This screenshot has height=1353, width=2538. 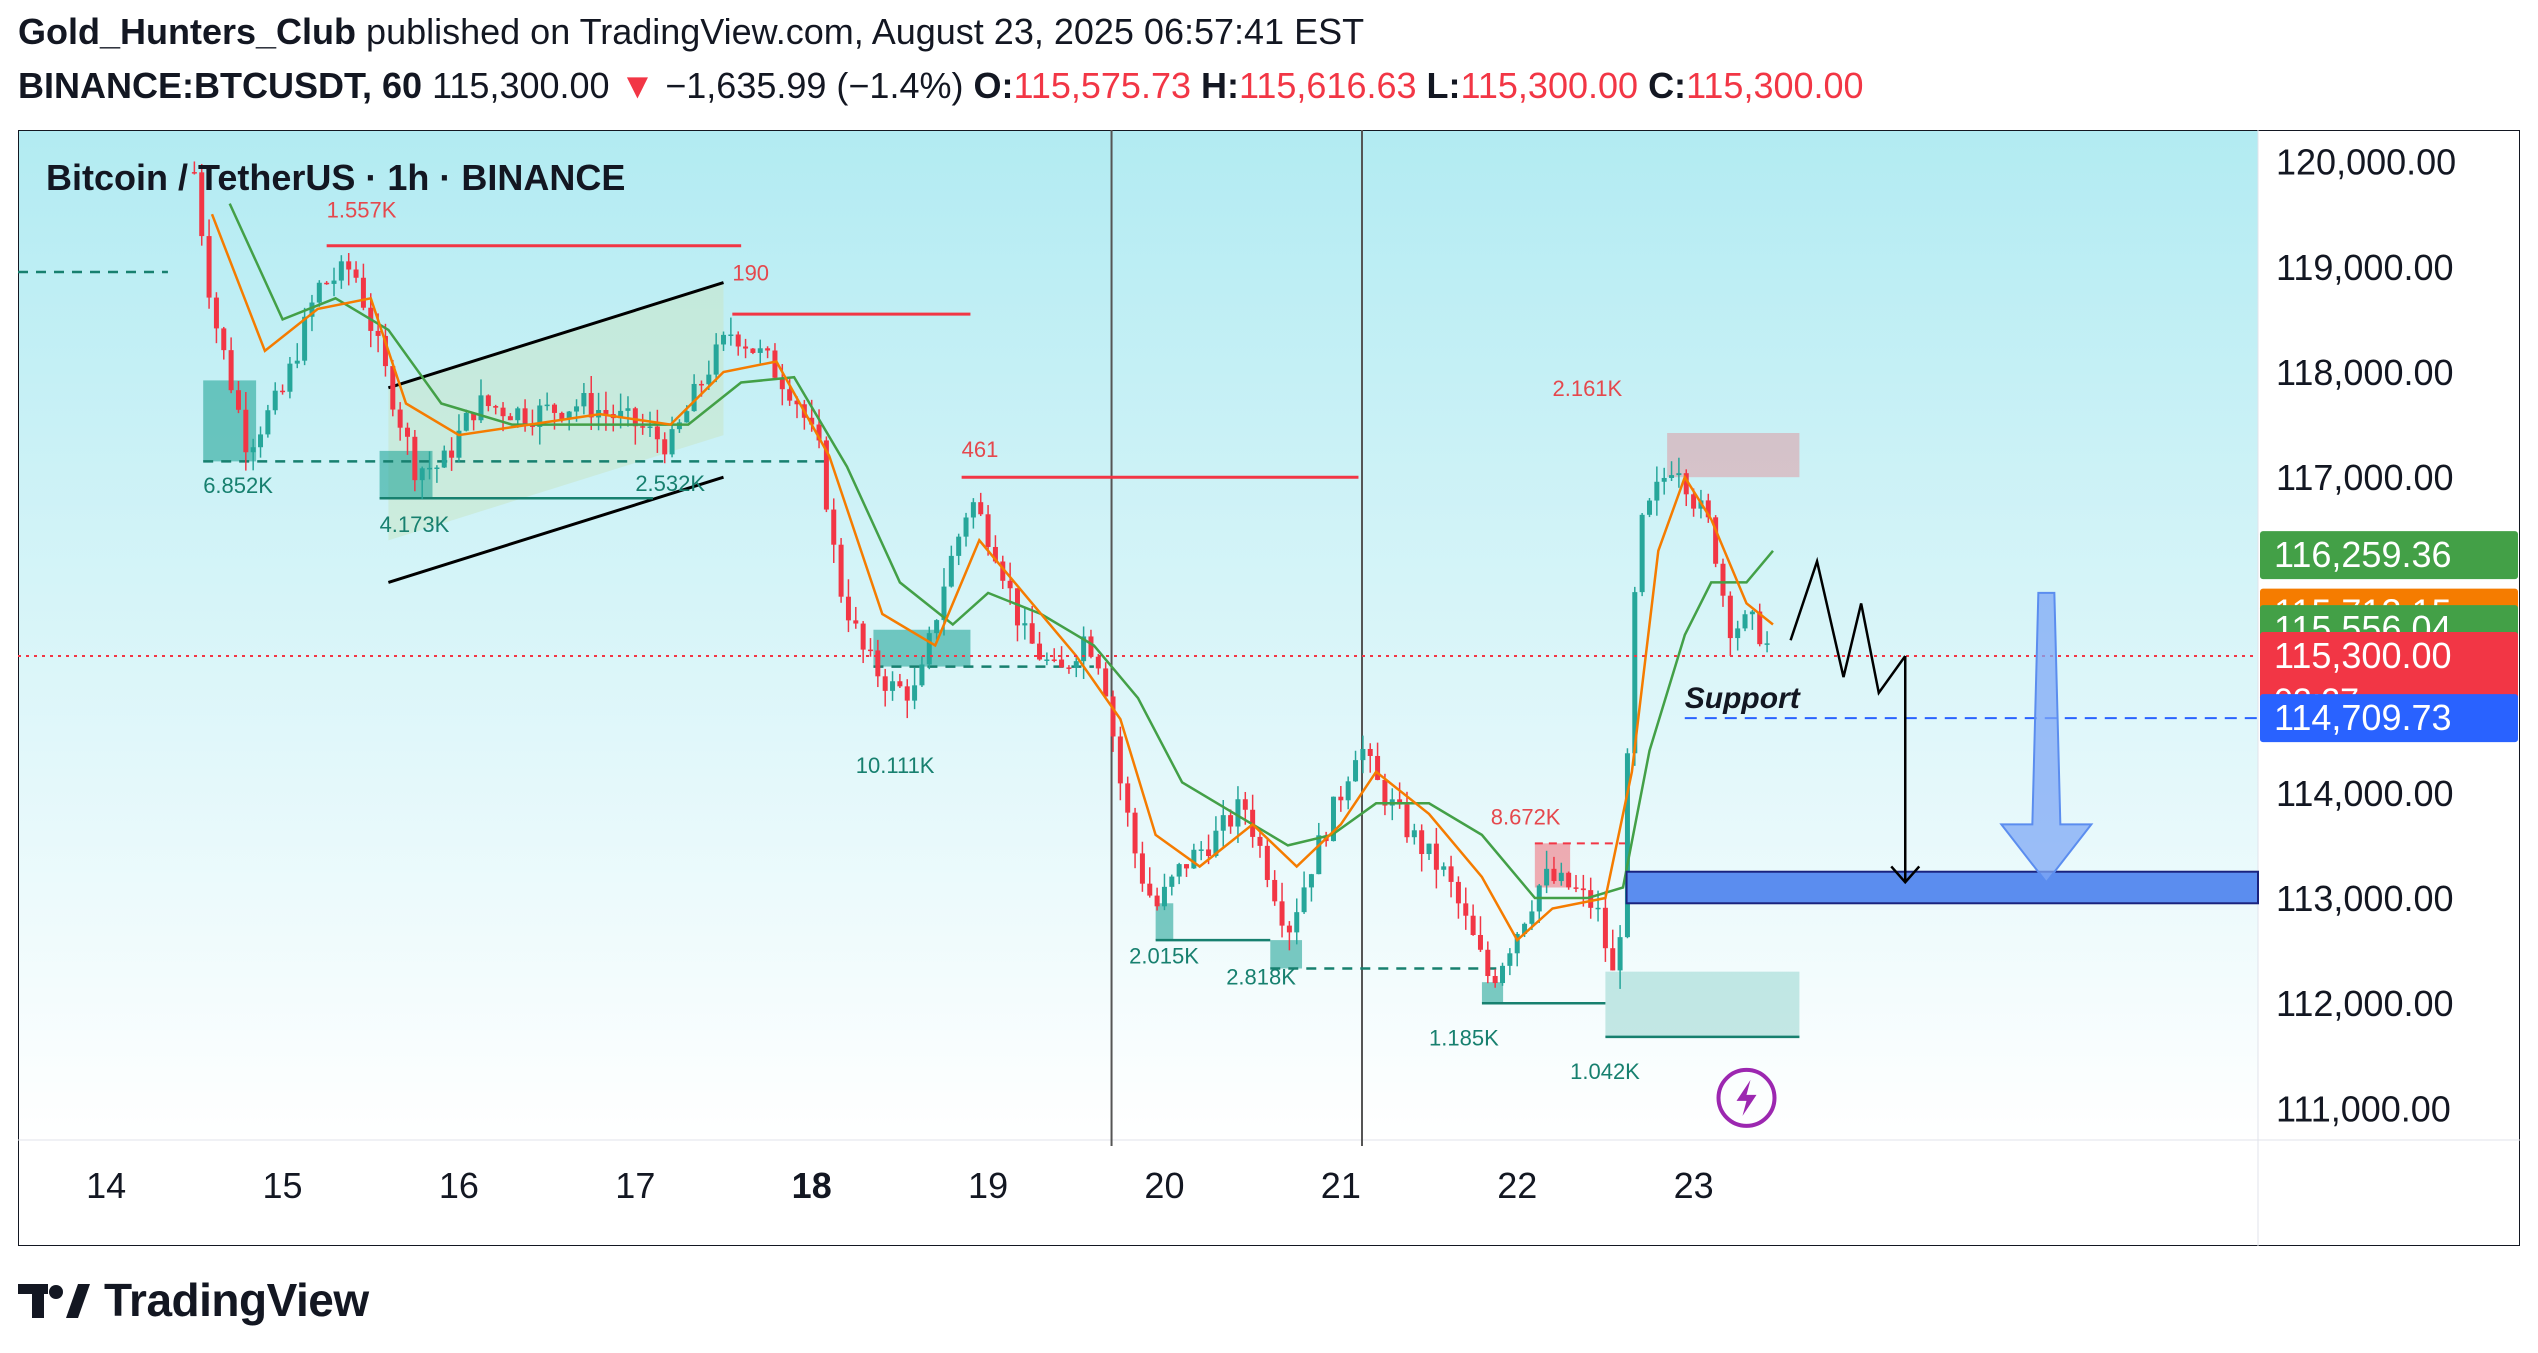 I want to click on x-tick-label: 22, so click(x=1517, y=1185).